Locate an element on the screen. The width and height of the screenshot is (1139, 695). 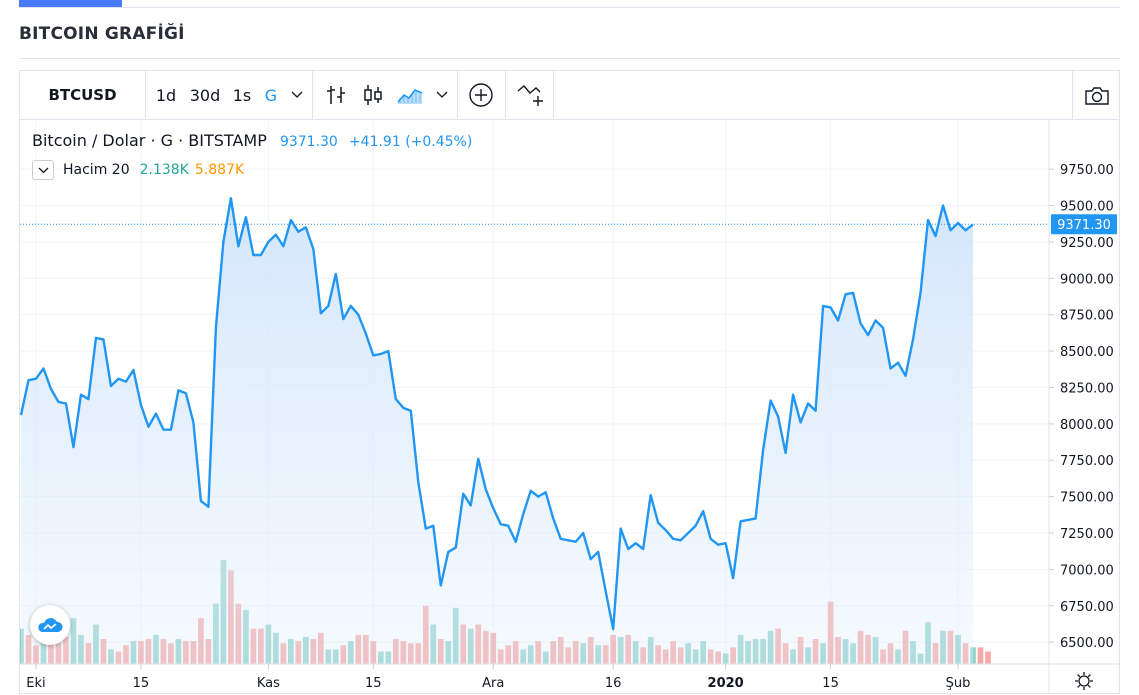
tradingview-logo-button is located at coordinates (50, 625).